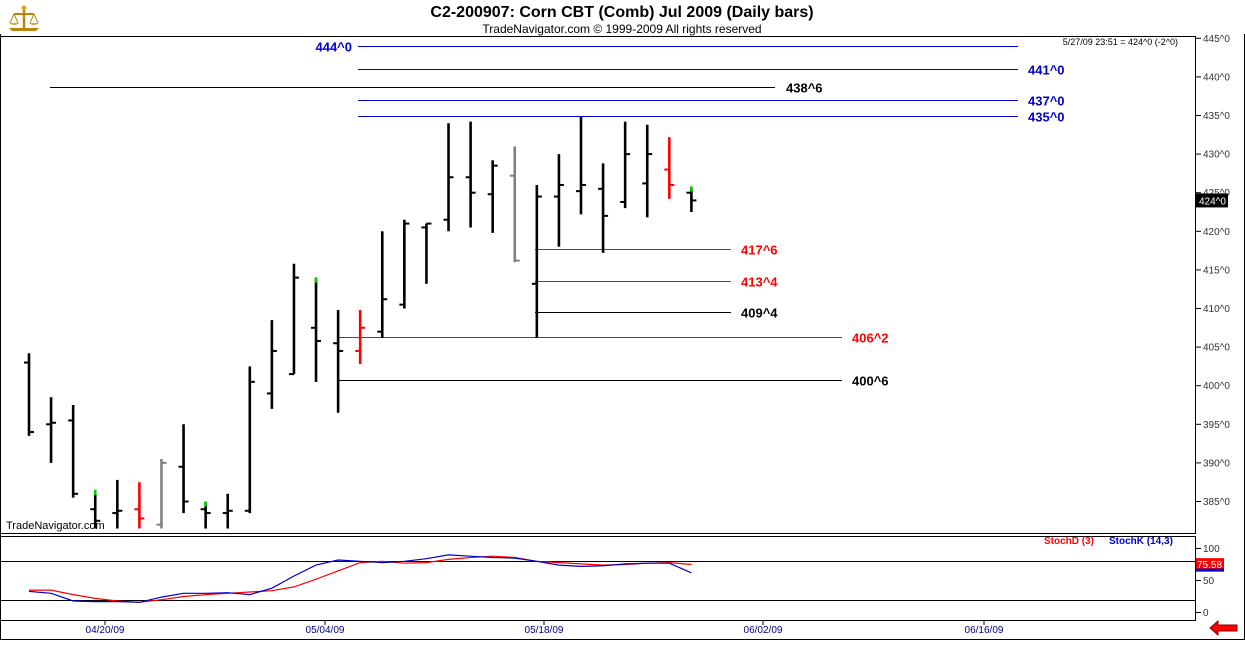 Image resolution: width=1245 pixels, height=645 pixels. What do you see at coordinates (1216, 348) in the screenshot?
I see `price-tick-label: 405^0` at bounding box center [1216, 348].